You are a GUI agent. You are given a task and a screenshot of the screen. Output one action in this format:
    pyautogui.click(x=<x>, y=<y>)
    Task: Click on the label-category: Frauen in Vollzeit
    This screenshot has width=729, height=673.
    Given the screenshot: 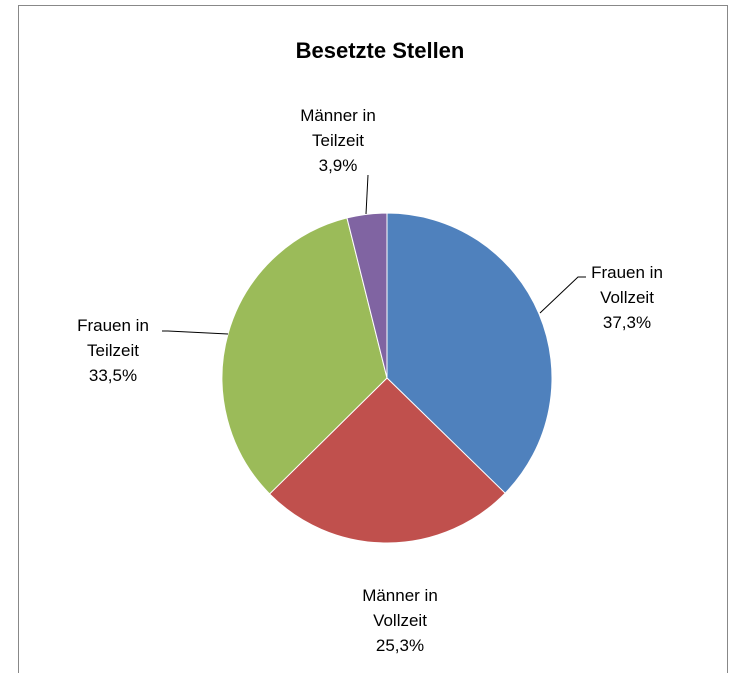 What is the action you would take?
    pyautogui.click(x=627, y=285)
    